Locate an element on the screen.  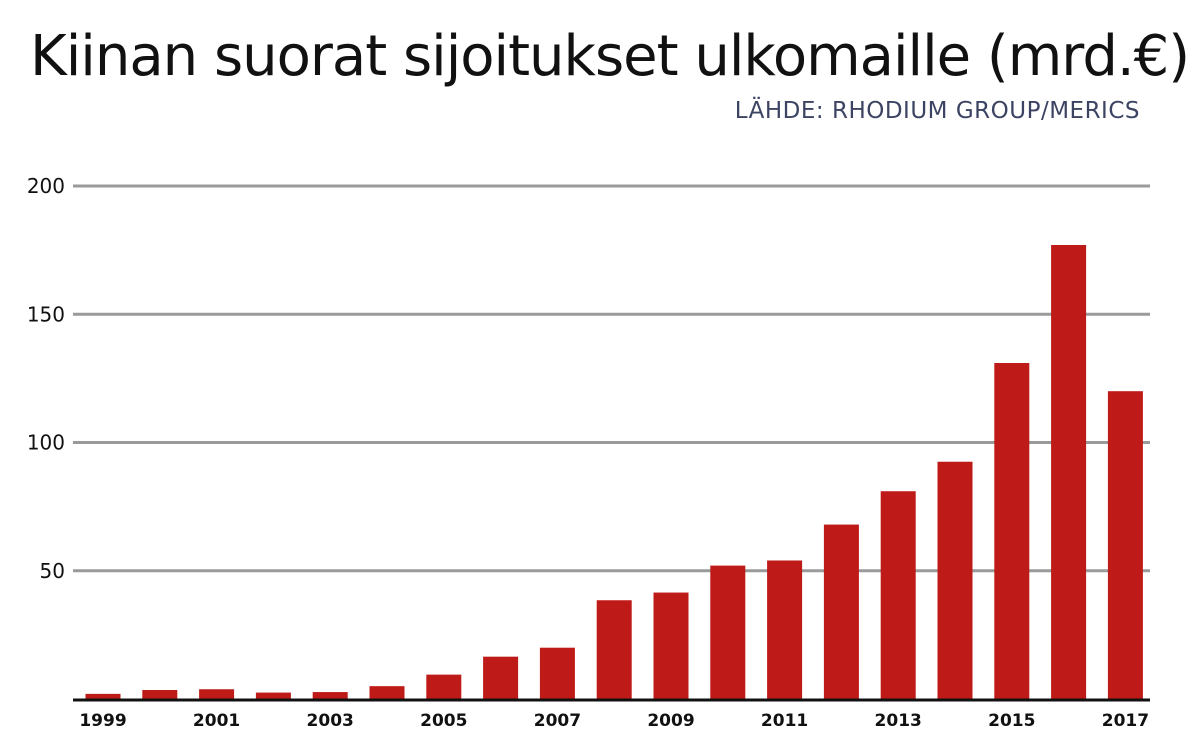
bar-2015 is located at coordinates (1012, 530).